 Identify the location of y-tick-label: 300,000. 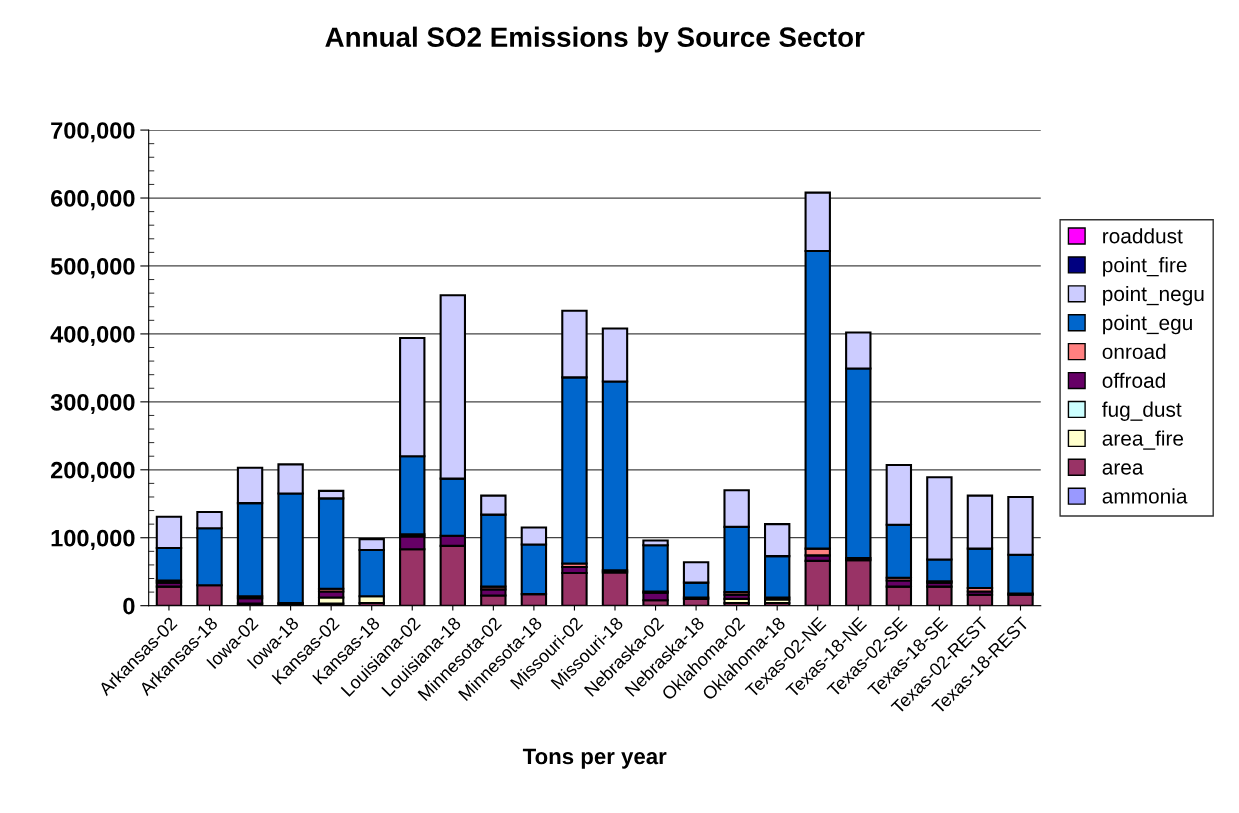
(92, 404).